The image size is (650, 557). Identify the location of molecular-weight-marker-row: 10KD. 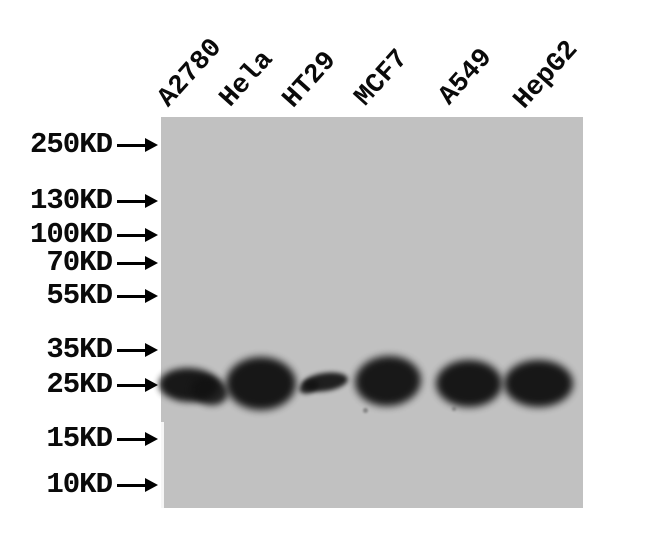
(80, 485).